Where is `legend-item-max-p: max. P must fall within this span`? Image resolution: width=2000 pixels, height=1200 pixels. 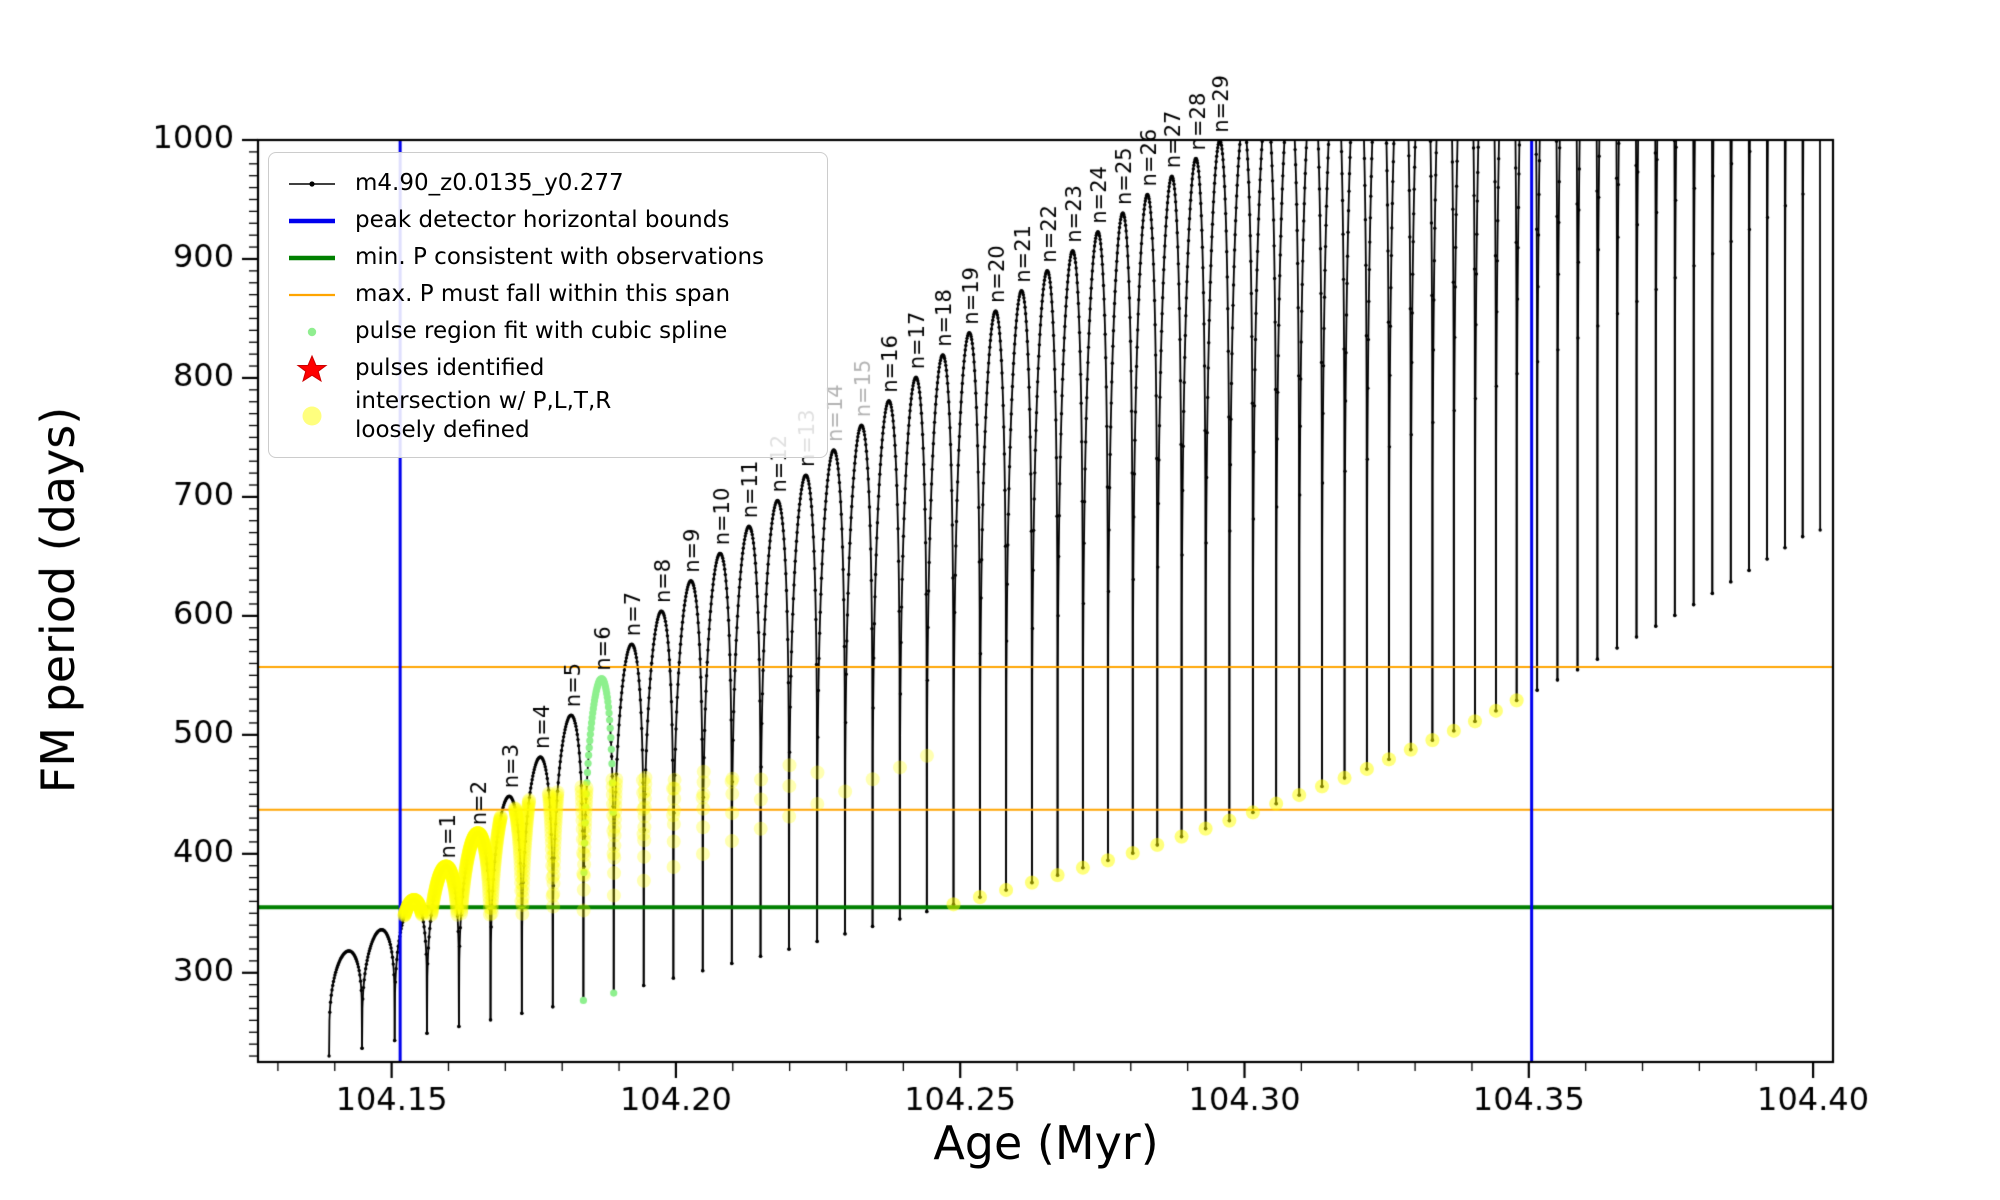 legend-item-max-p: max. P must fall within this span is located at coordinates (548, 294).